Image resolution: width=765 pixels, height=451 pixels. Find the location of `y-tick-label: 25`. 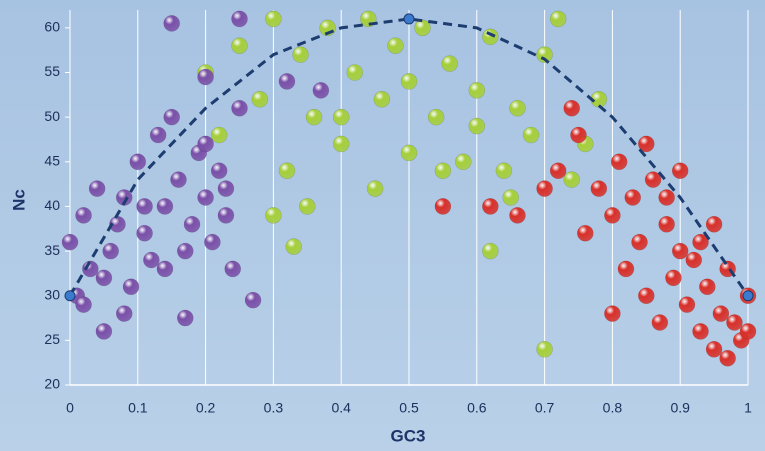

y-tick-label: 25 is located at coordinates (52, 339).